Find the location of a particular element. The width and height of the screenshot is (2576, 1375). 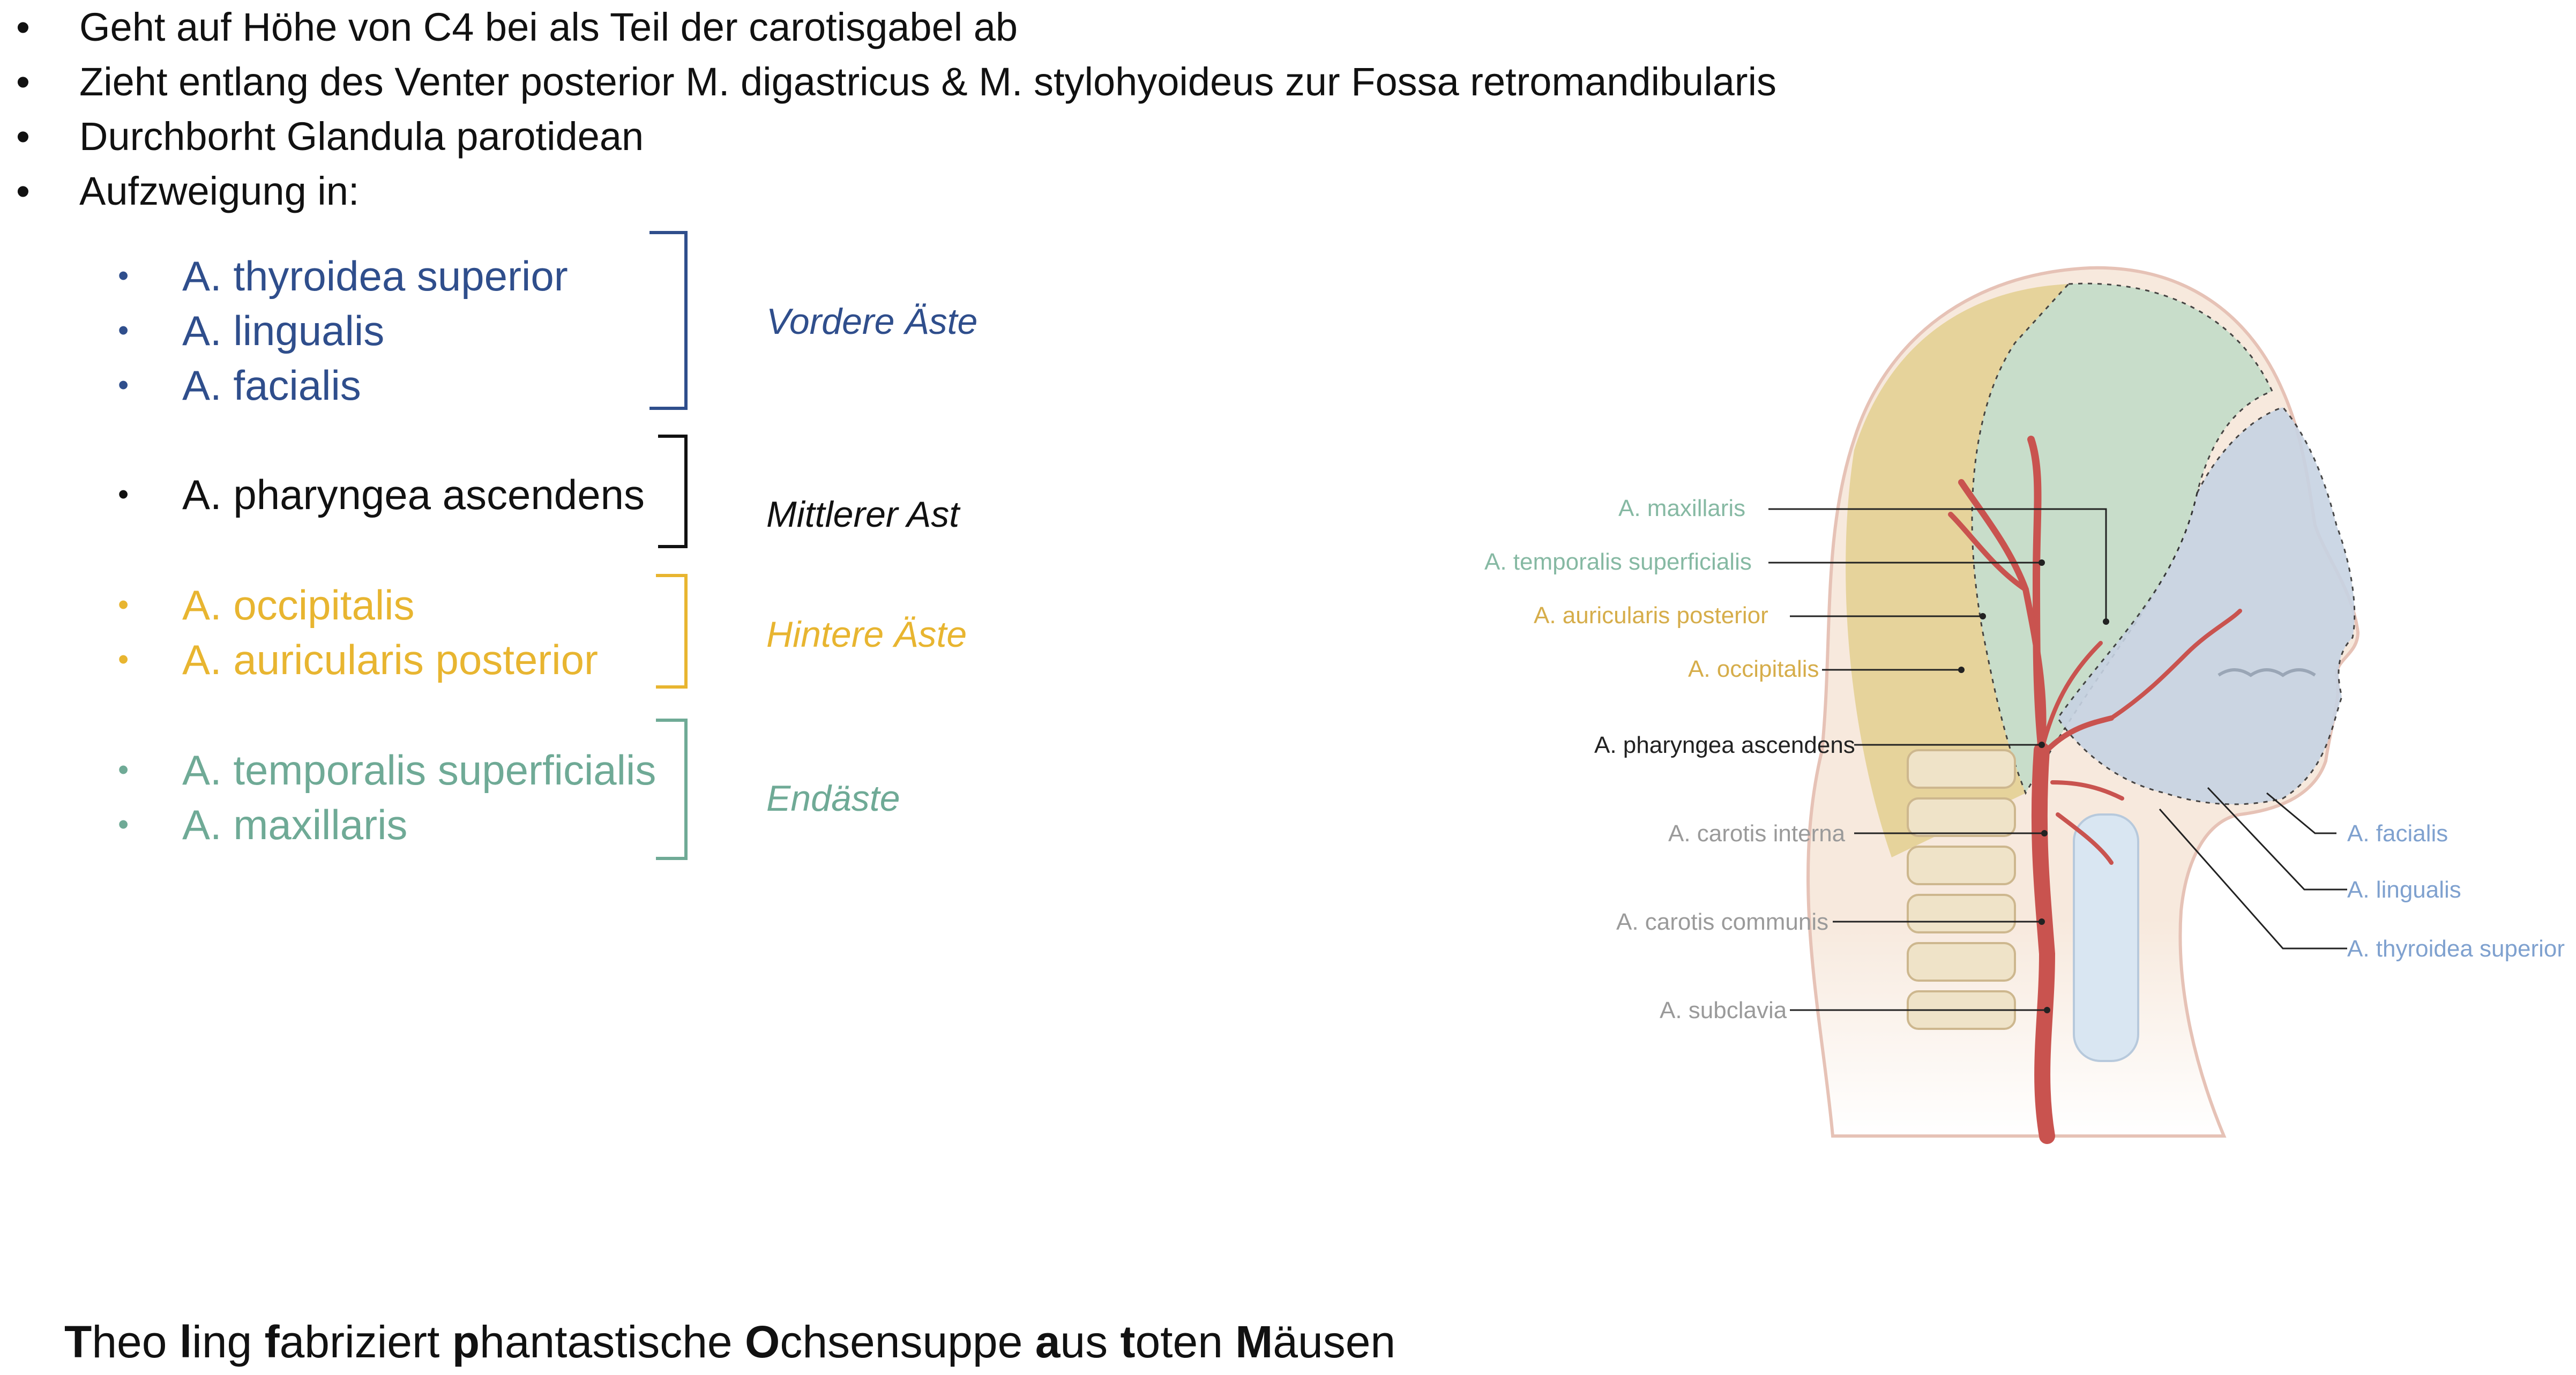

branch-item: A. pharyngea ascendens is located at coordinates (414, 495).